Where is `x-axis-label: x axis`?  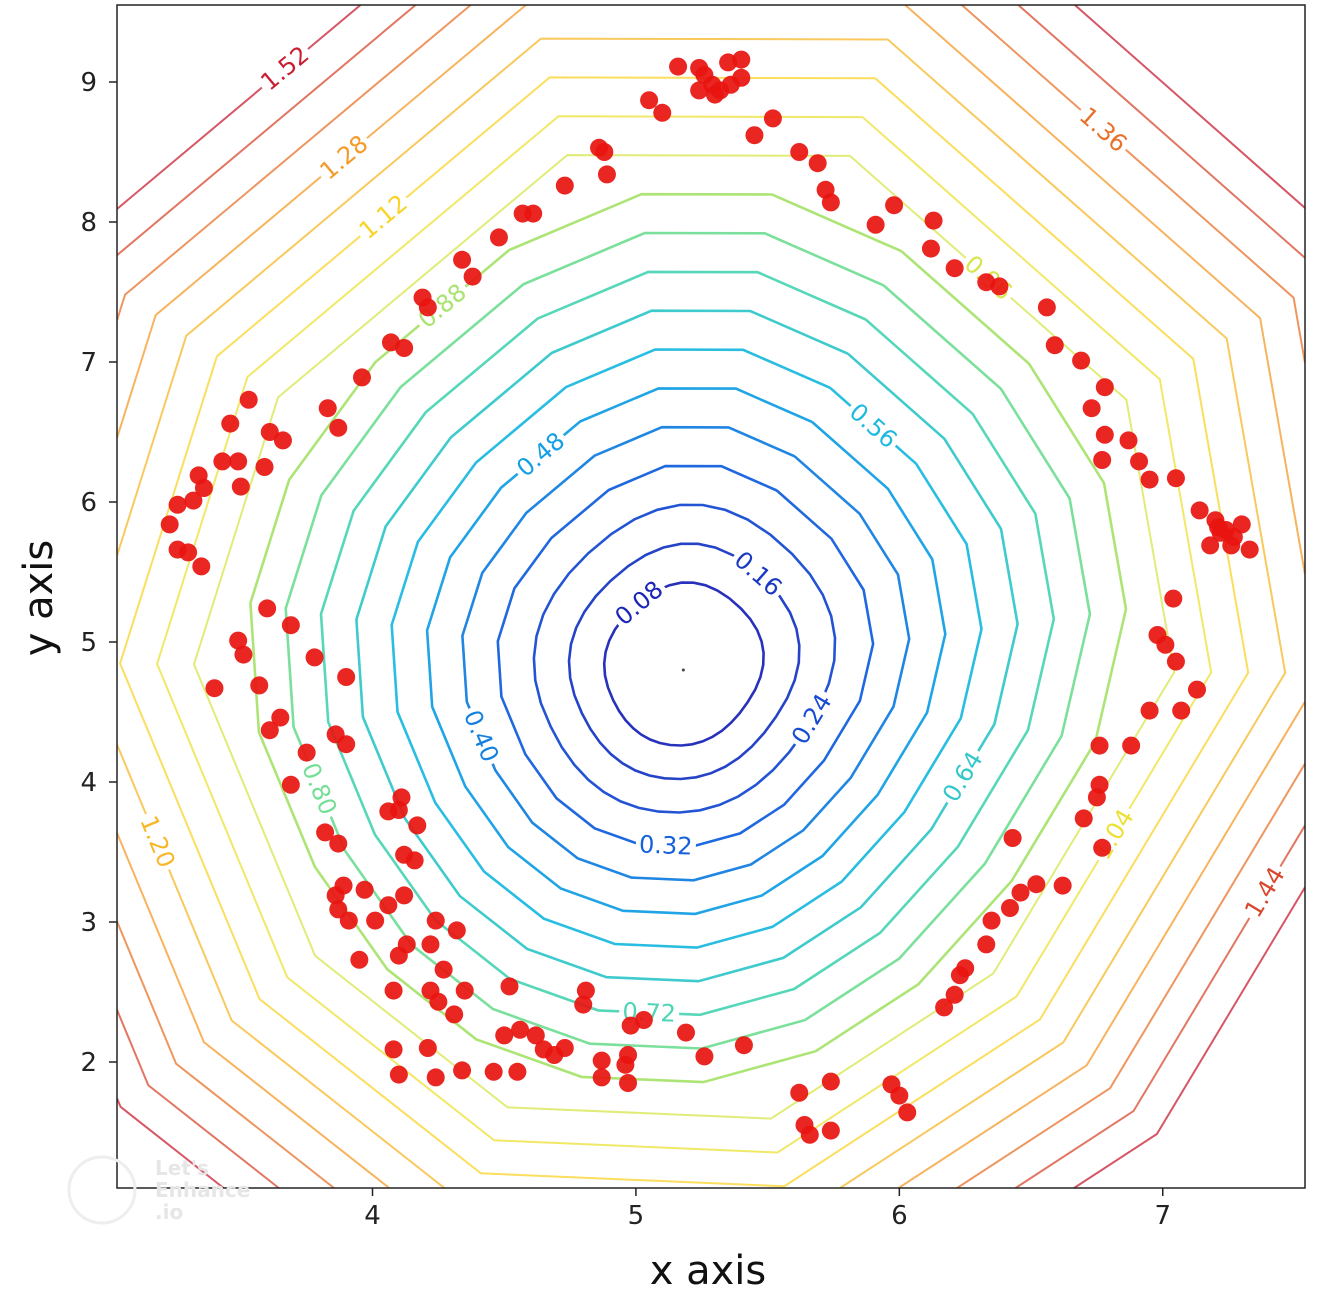
x-axis-label: x axis is located at coordinates (708, 1270).